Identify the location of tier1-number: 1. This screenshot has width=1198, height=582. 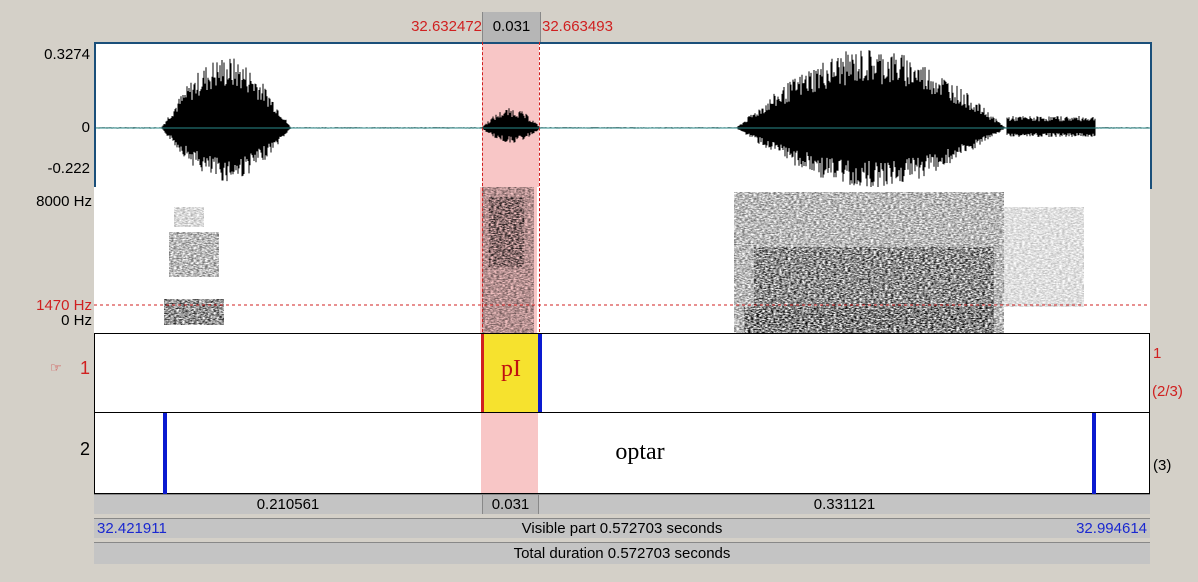
(84, 368).